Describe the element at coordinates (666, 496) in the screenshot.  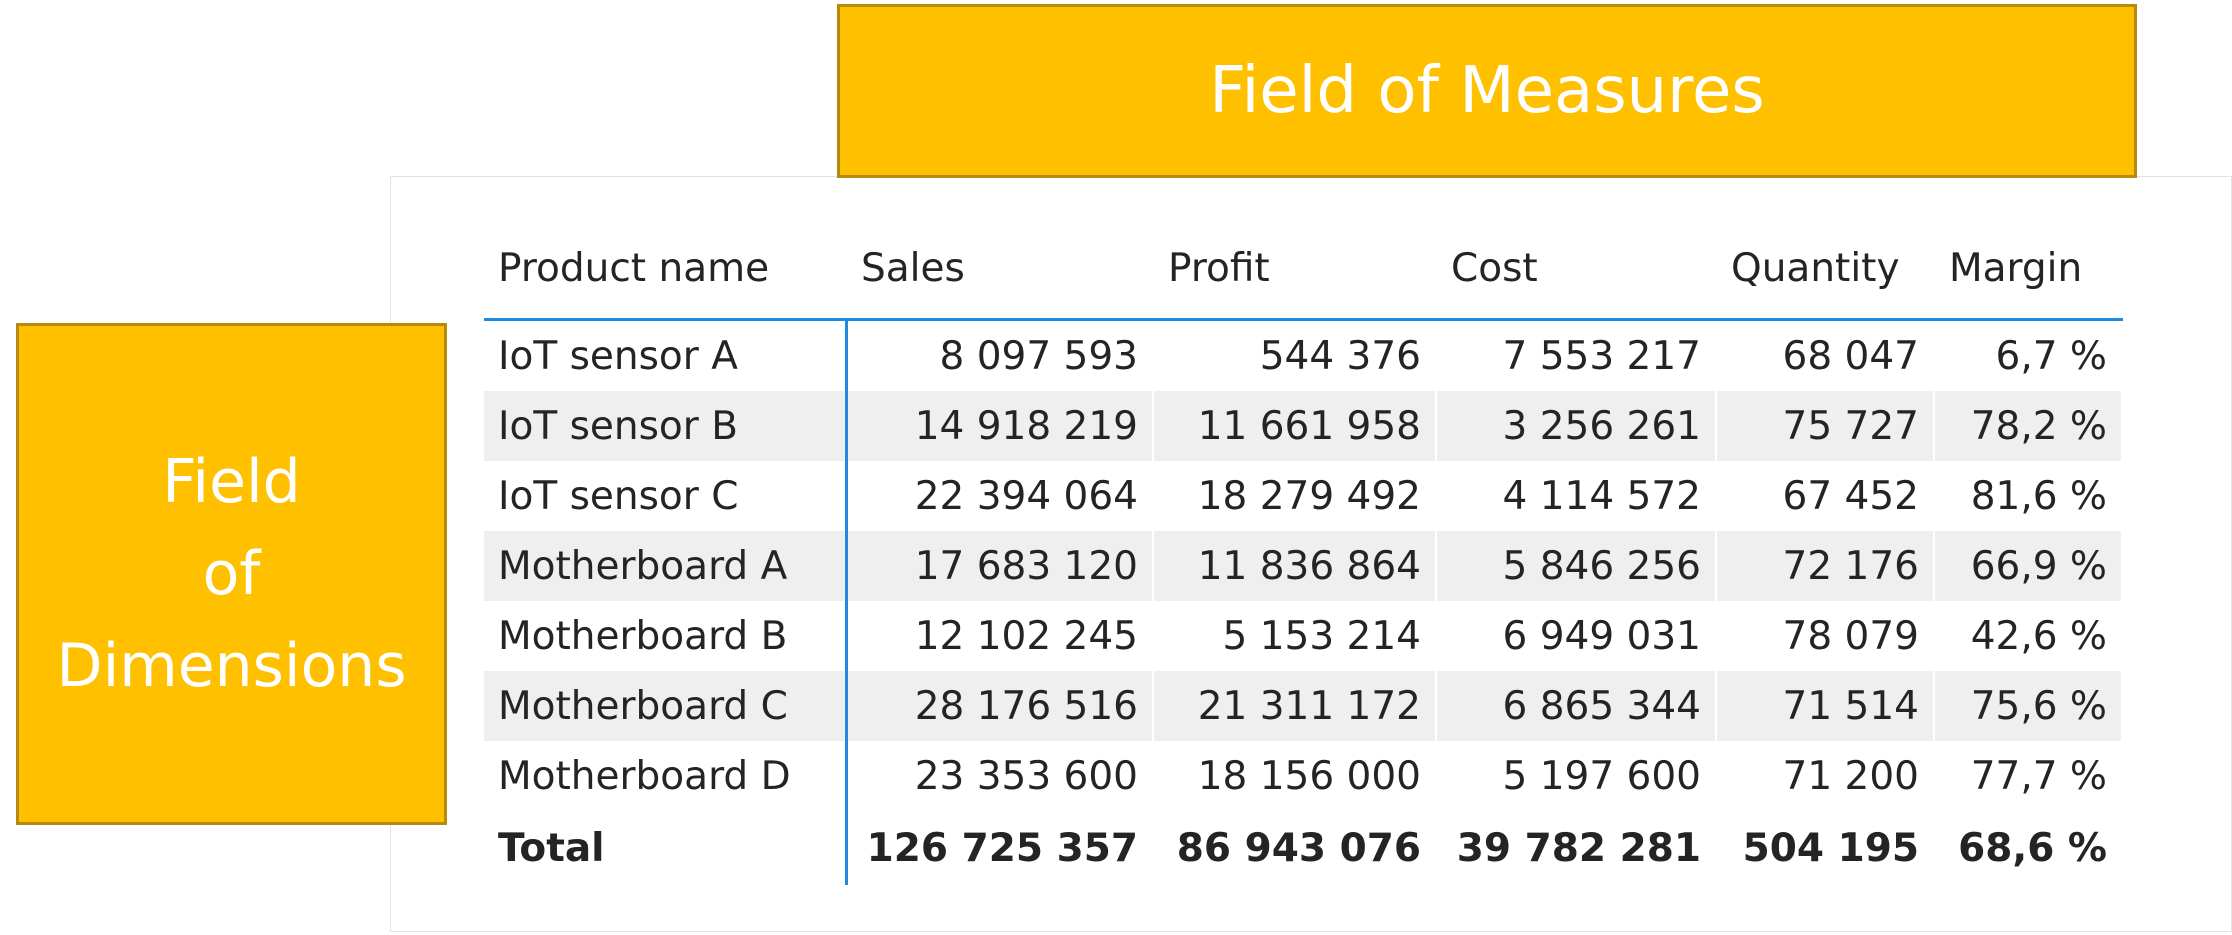
I see `product-name-cell: IoT sensor C` at that location.